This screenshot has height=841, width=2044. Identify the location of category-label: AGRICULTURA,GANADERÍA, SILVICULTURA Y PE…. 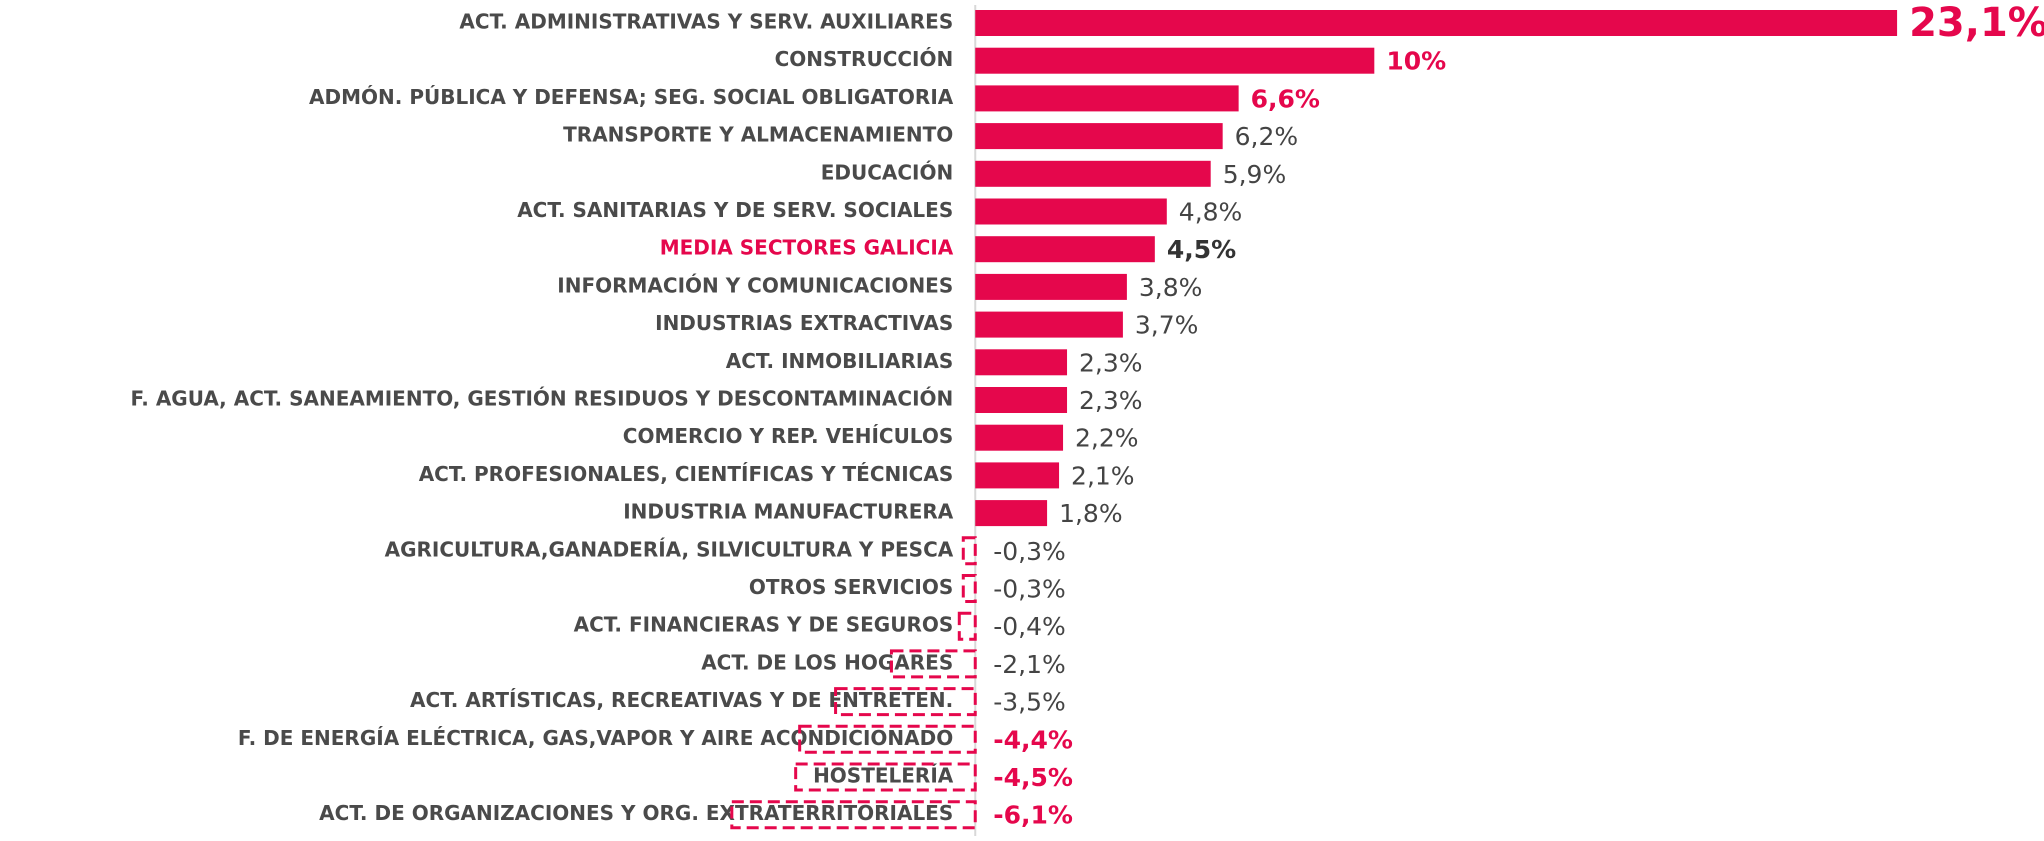
(669, 549).